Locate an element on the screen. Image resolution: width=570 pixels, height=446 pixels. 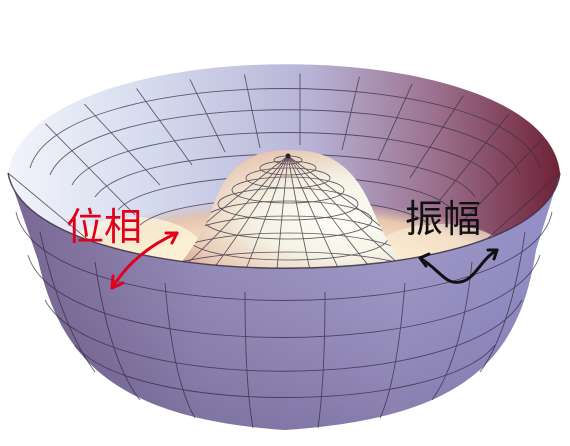
phase-arrow is located at coordinates (144, 260).